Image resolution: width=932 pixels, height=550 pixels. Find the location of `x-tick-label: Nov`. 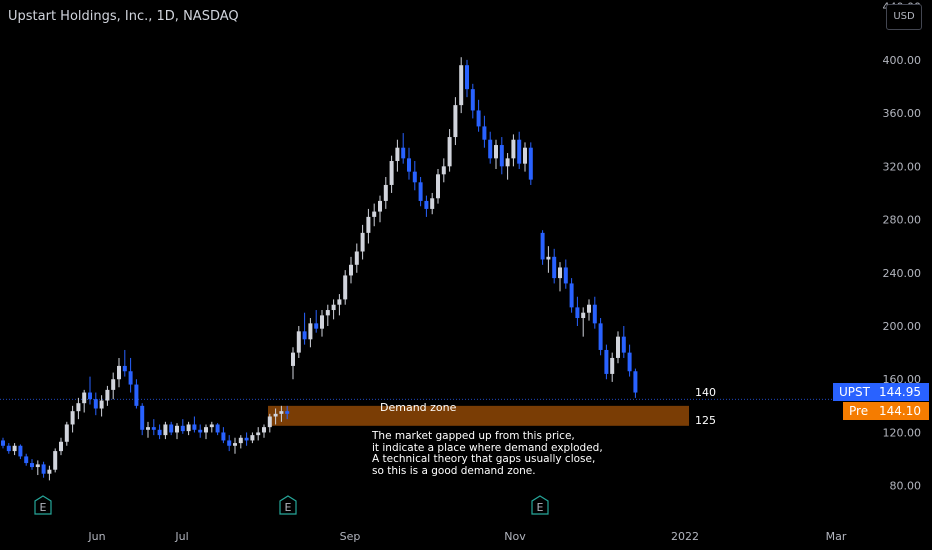

x-tick-label: Nov is located at coordinates (515, 536).